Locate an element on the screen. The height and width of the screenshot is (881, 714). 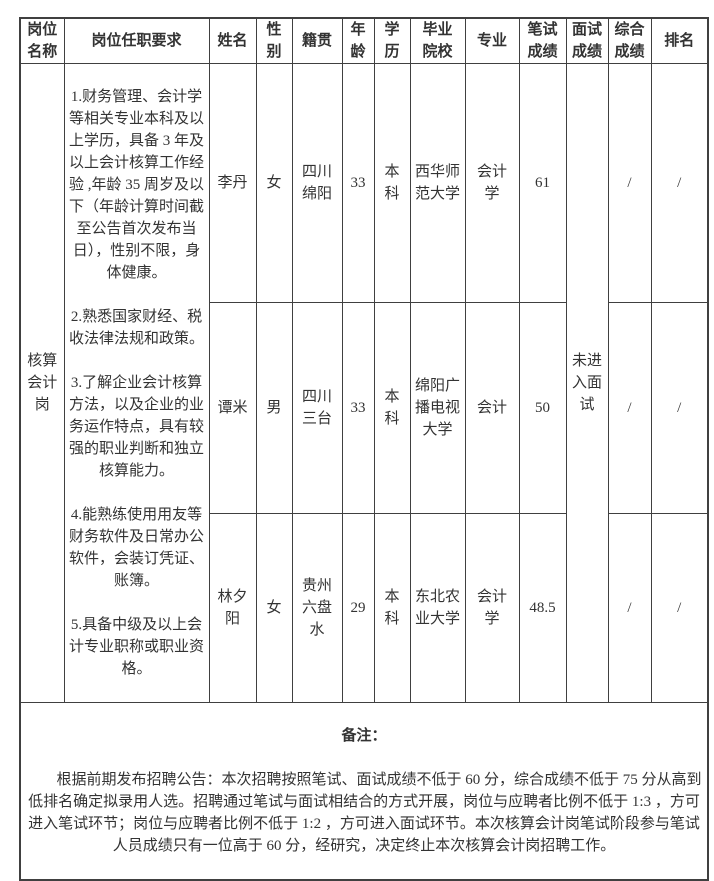
header-position-name: 岗位 名称 is located at coordinates (42, 40).